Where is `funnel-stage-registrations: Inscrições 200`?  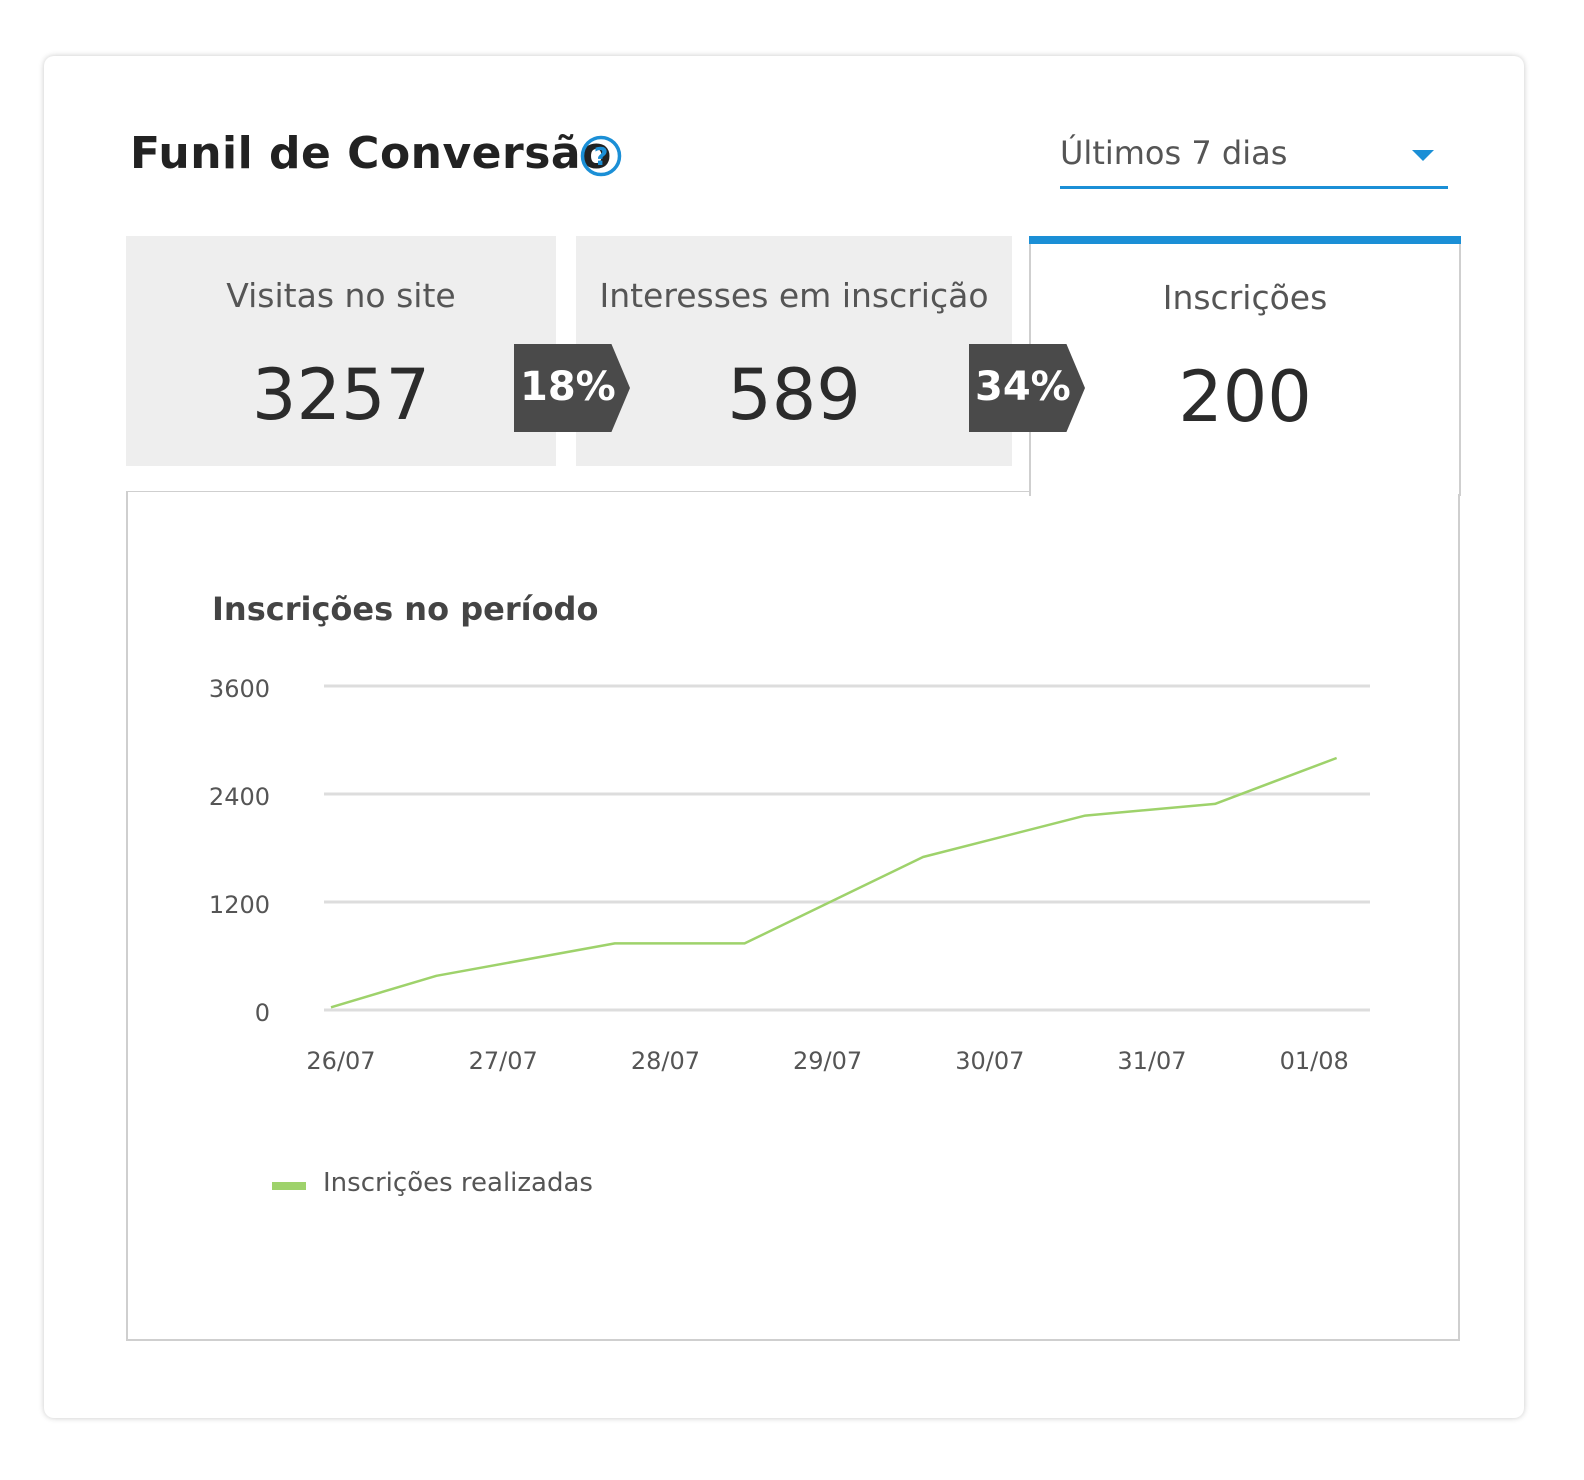
funnel-stage-registrations: Inscrições 200 is located at coordinates (1245, 366).